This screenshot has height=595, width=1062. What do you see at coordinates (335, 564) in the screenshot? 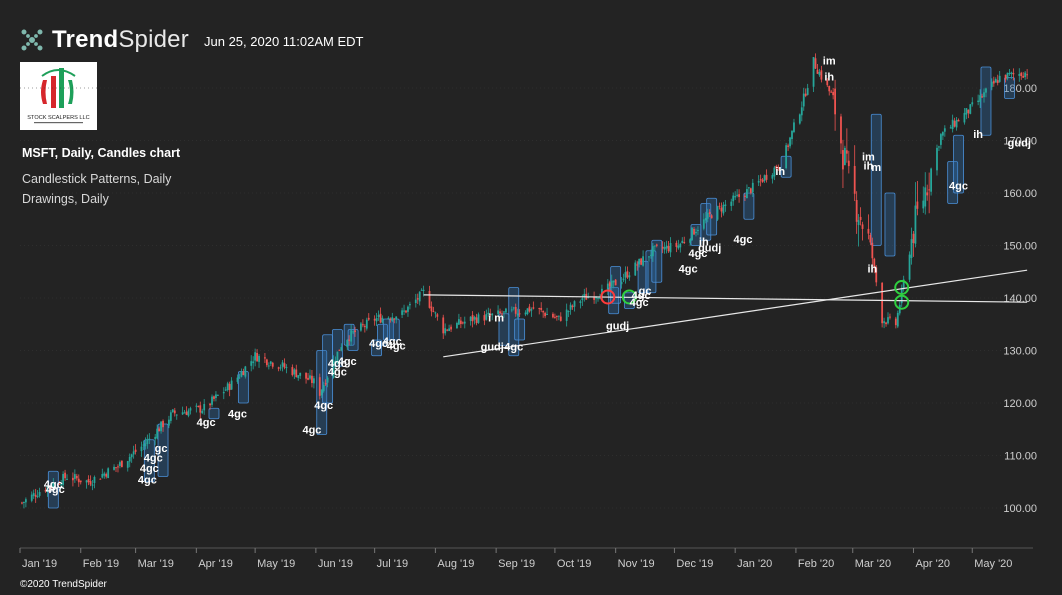
I see `x-tick-label: Jun '19` at bounding box center [335, 564].